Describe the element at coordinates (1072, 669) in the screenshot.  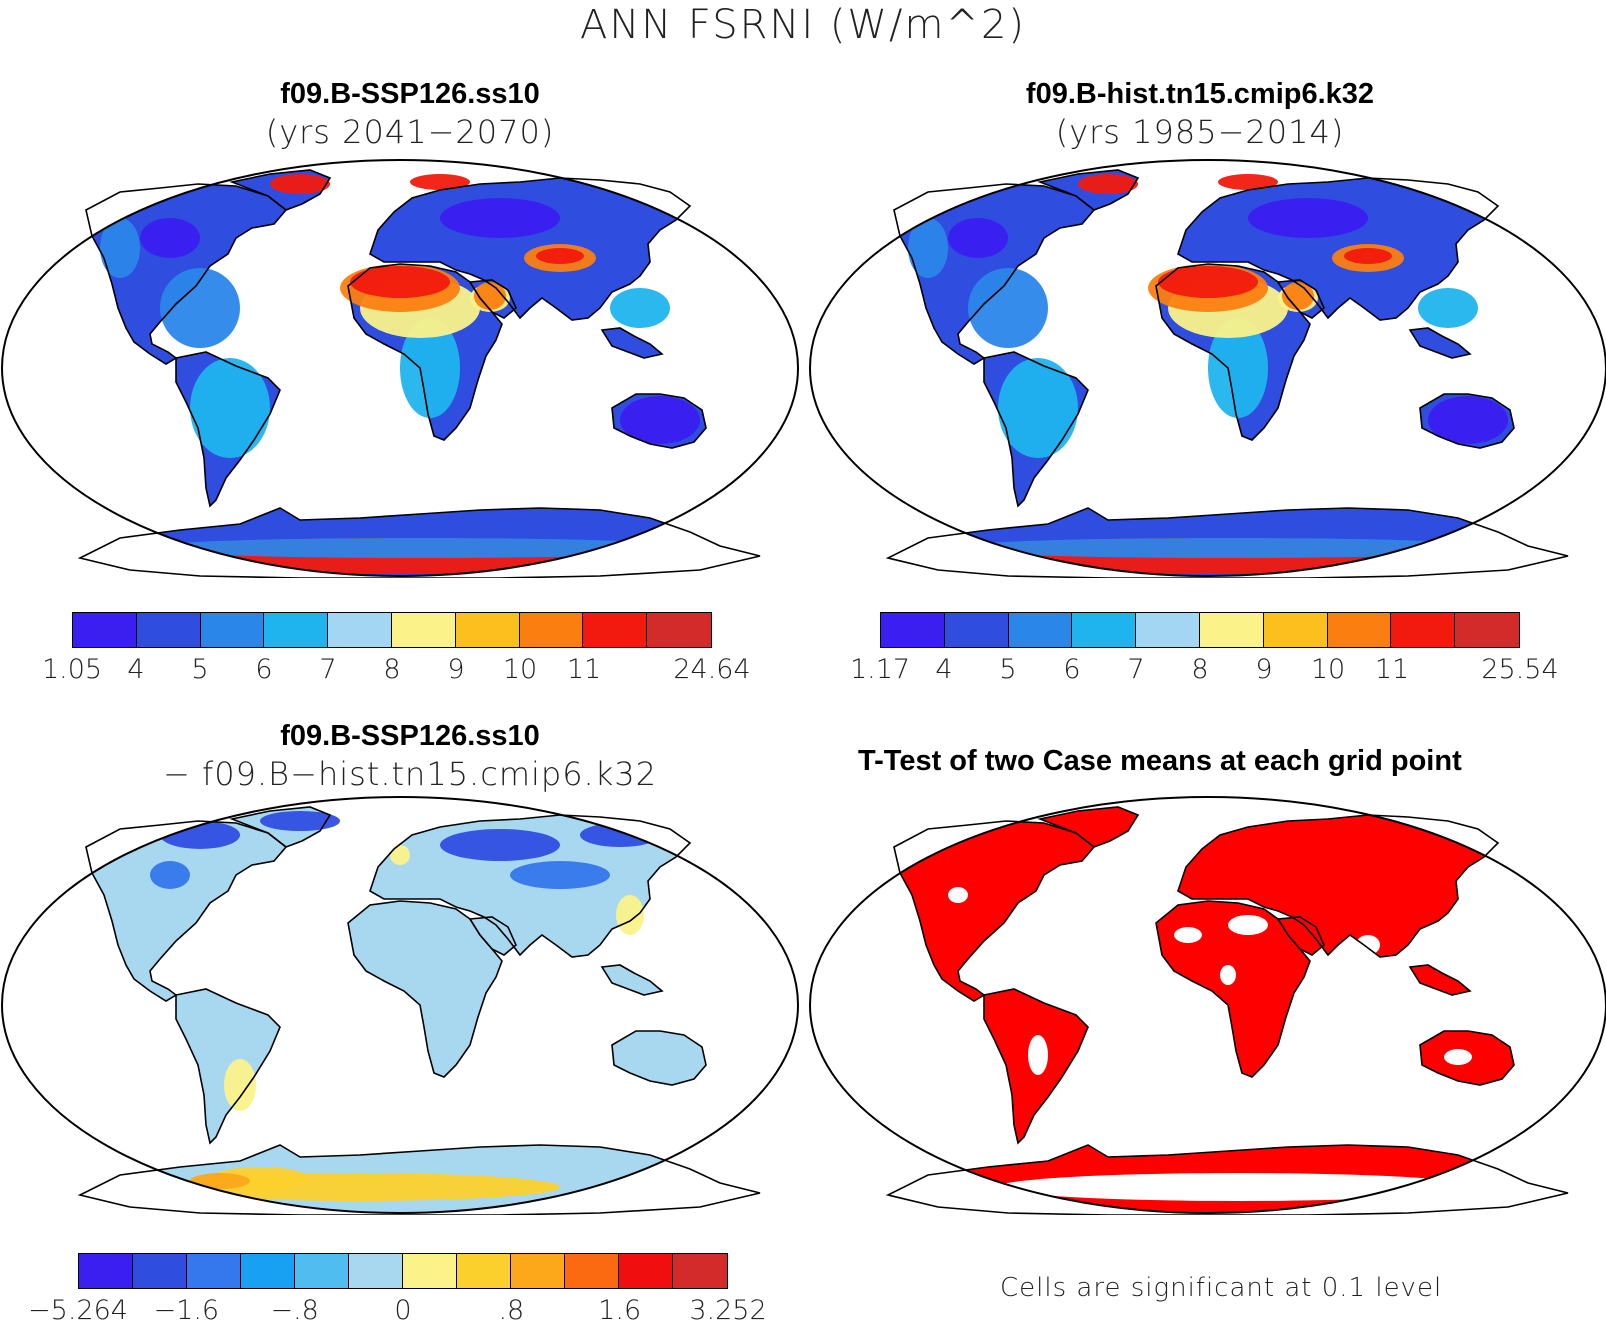
I see `colorbar-label: 6` at that location.